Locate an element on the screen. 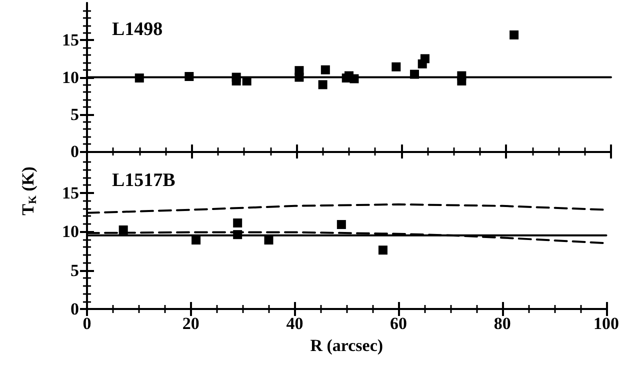  x-tick-label: 80 is located at coordinates (502, 323).